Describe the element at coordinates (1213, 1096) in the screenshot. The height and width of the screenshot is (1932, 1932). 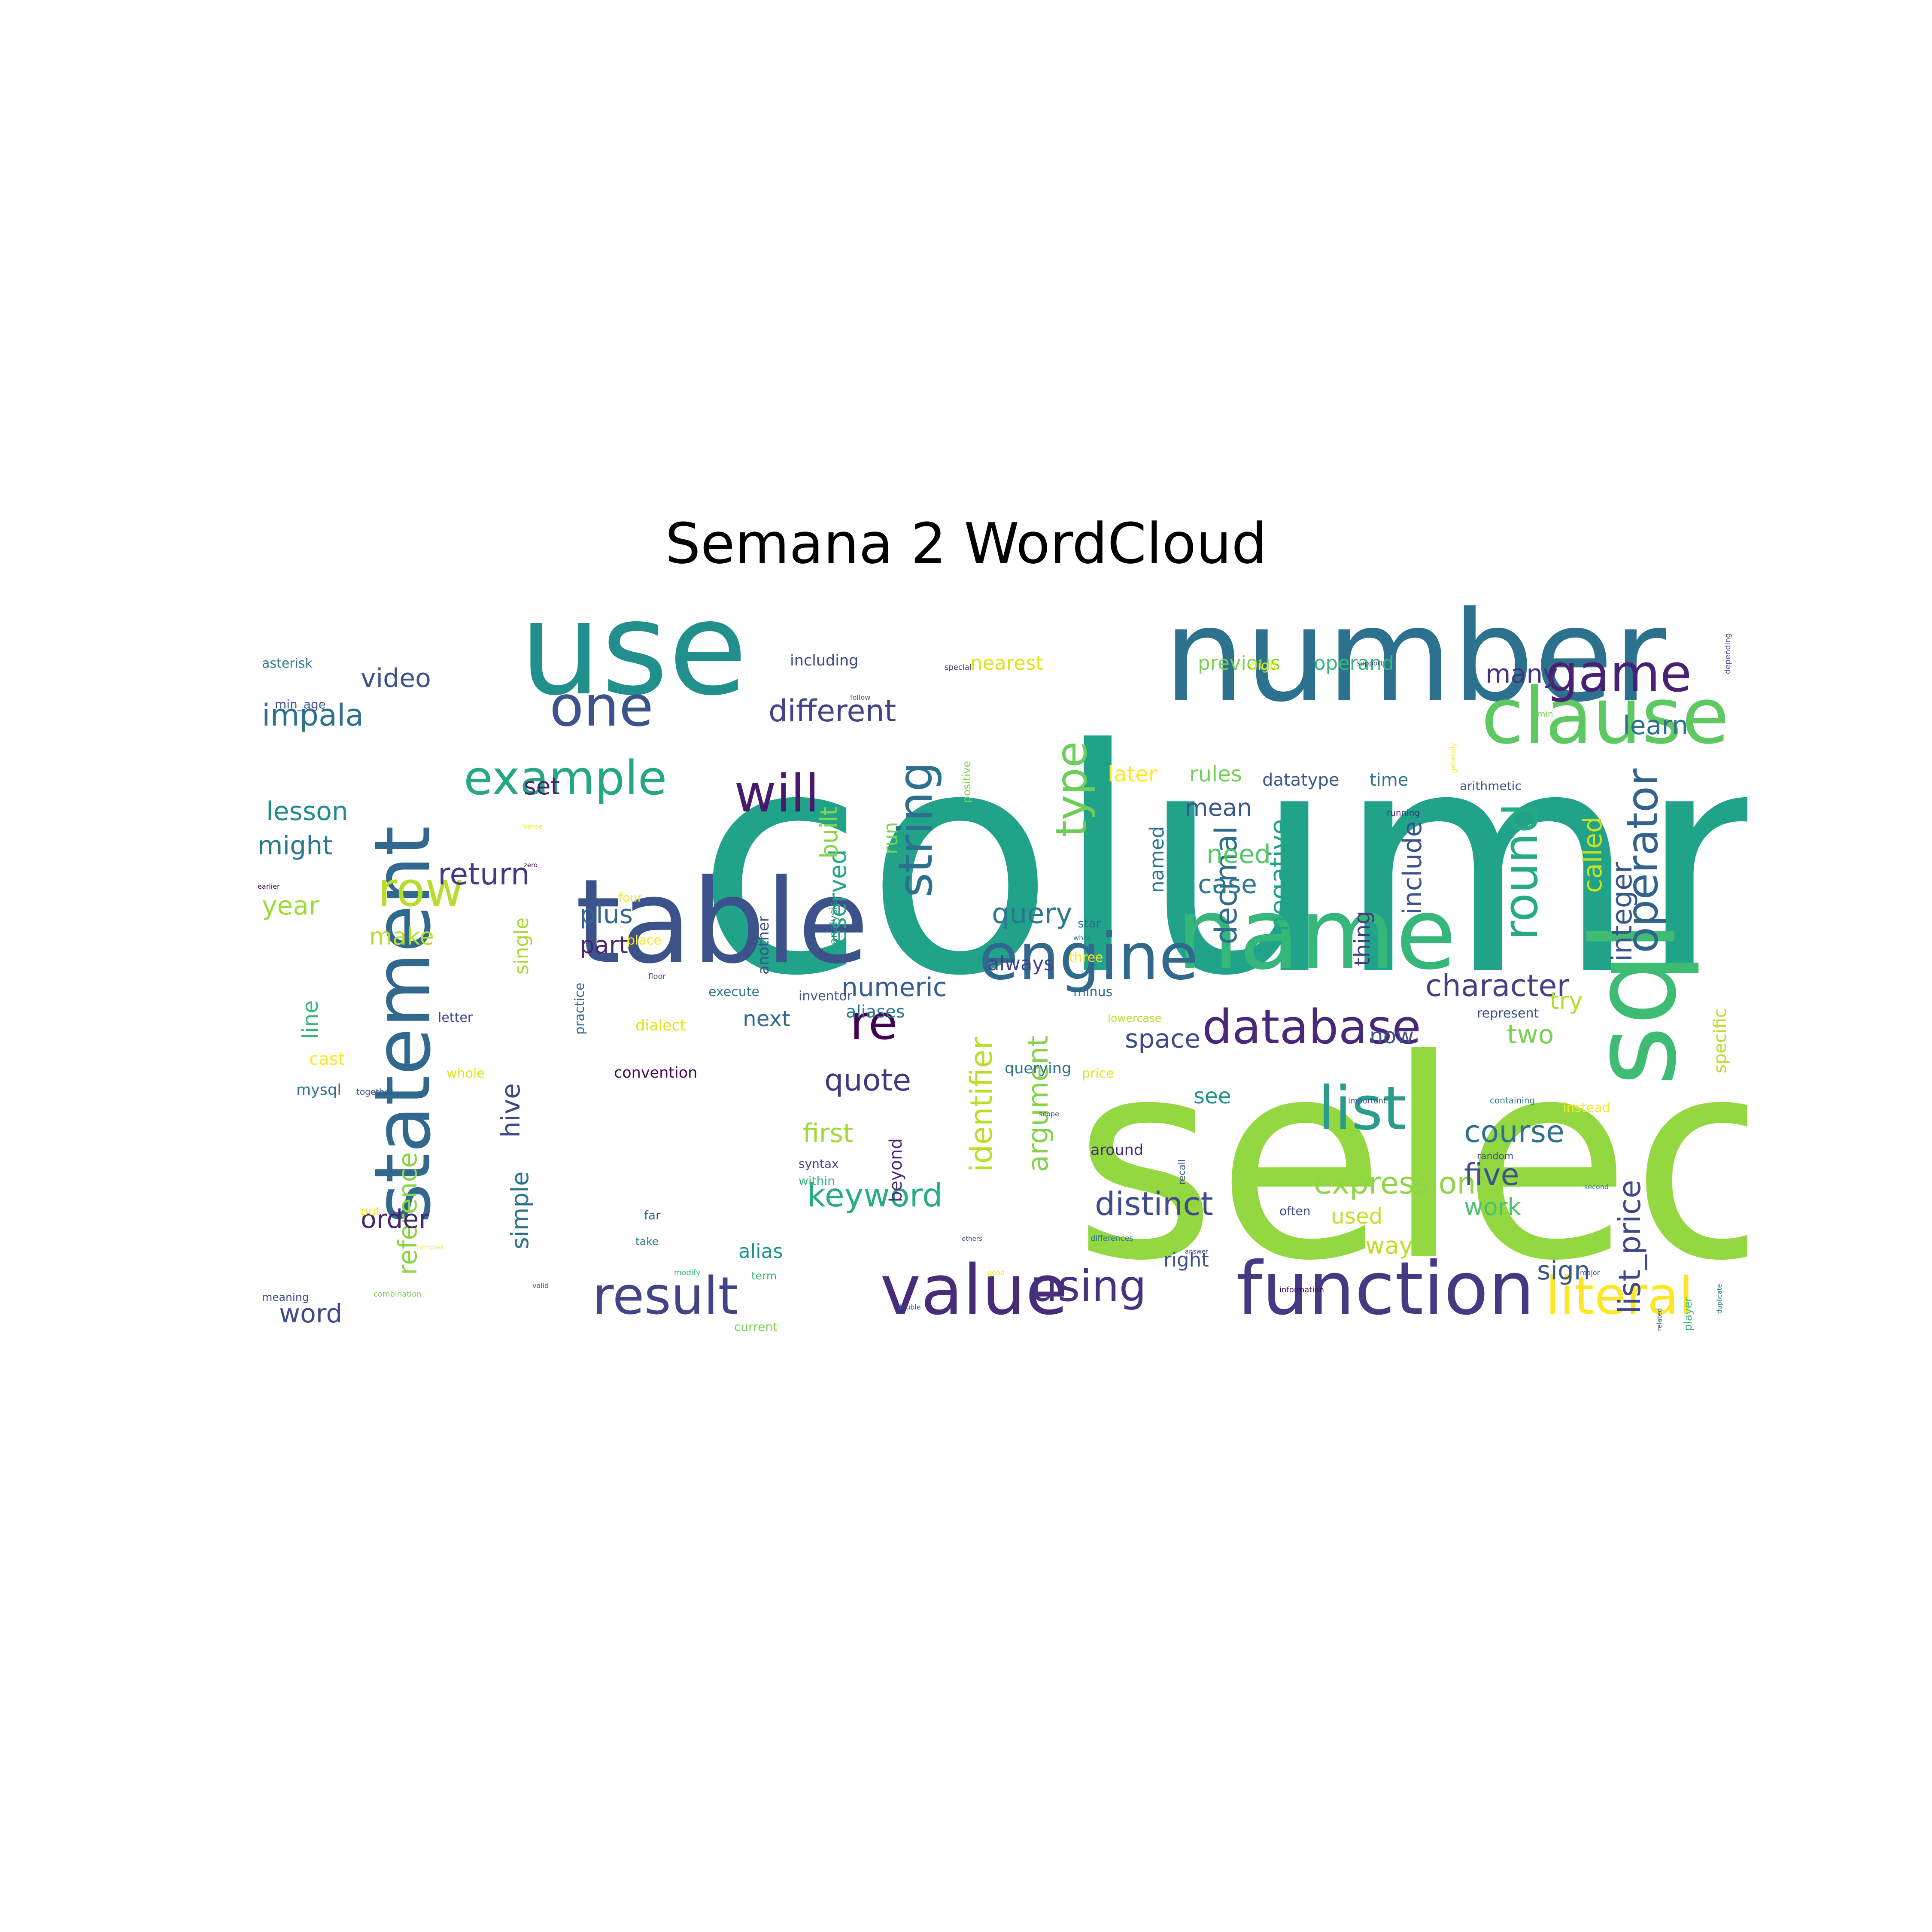
I see `word-see: see` at that location.